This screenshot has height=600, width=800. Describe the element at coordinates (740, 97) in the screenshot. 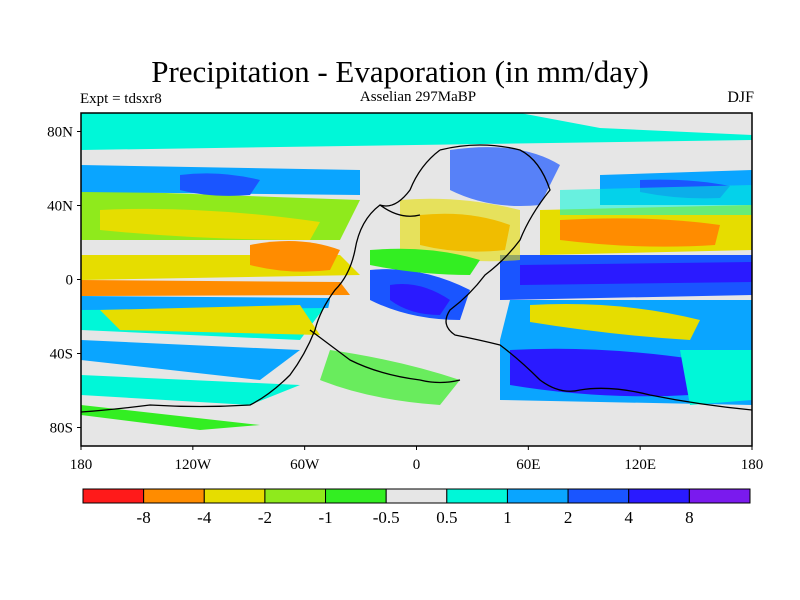

I see `season-label: DJF` at that location.